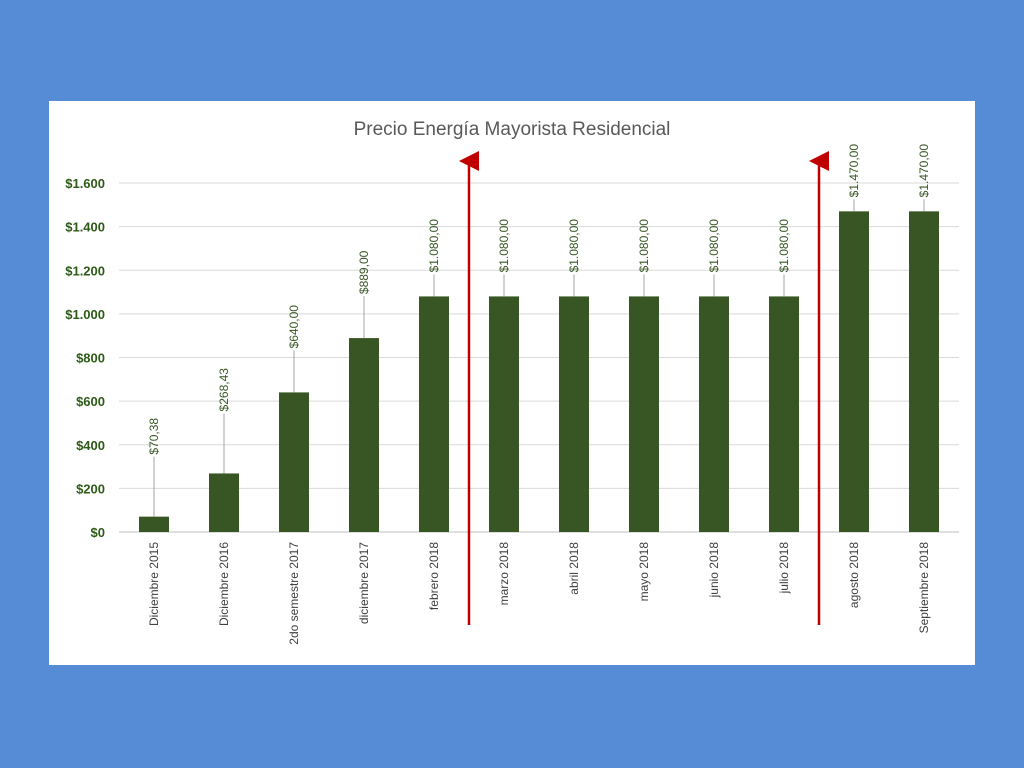 The image size is (1024, 768). What do you see at coordinates (434, 576) in the screenshot?
I see `x-tick-label: febrero 2018` at bounding box center [434, 576].